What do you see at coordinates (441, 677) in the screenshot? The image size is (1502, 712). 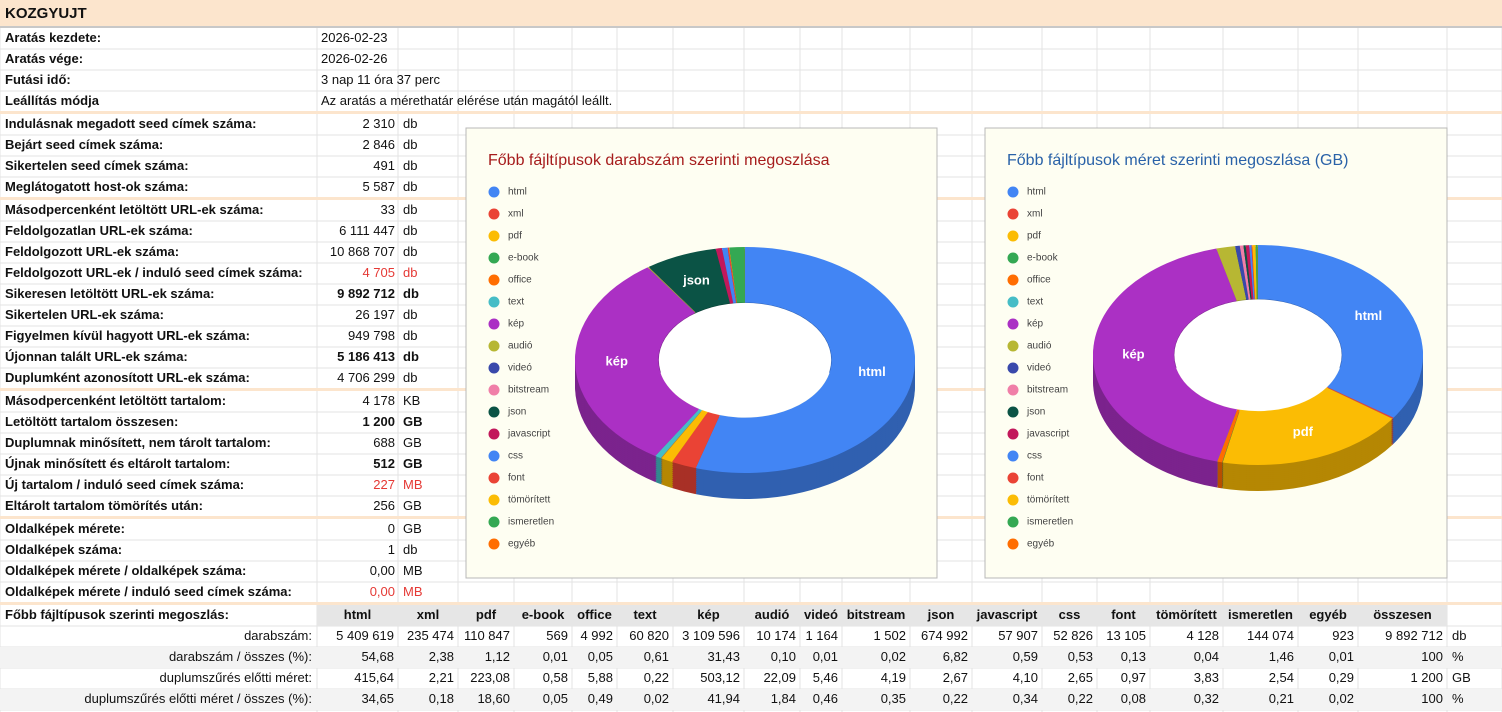 I see `cell-value: 2,21` at bounding box center [441, 677].